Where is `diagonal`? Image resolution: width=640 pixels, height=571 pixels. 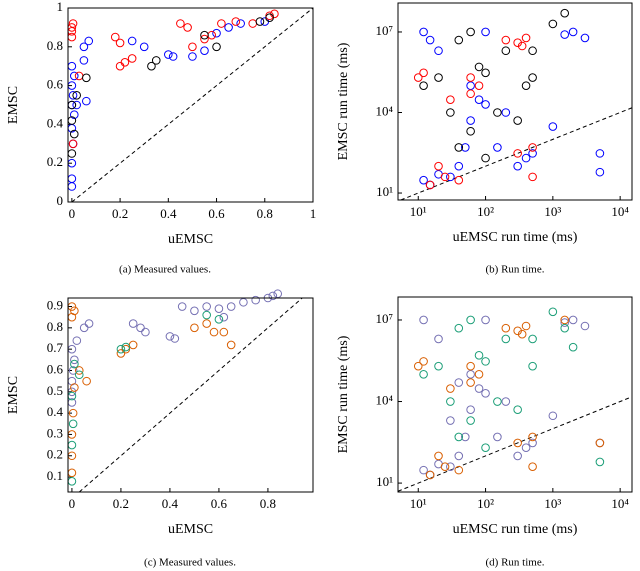
diagonal is located at coordinates (515, 444).